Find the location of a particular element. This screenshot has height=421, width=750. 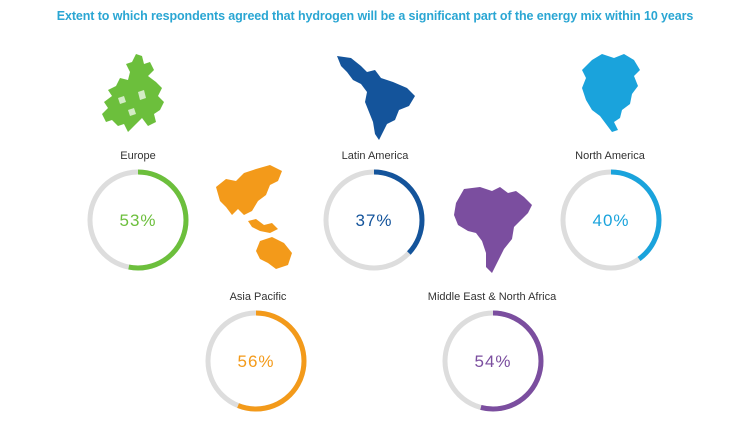

value-label-latin-america: 37% is located at coordinates (373, 220).